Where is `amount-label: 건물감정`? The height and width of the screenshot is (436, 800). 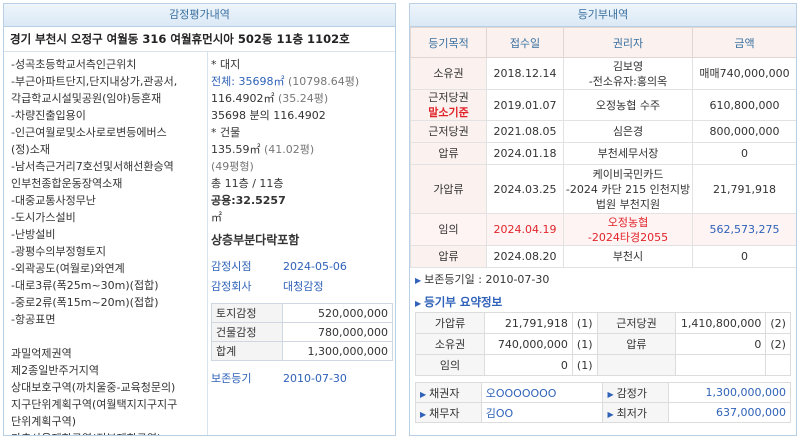
amount-label: 건물감정 is located at coordinates (247, 332).